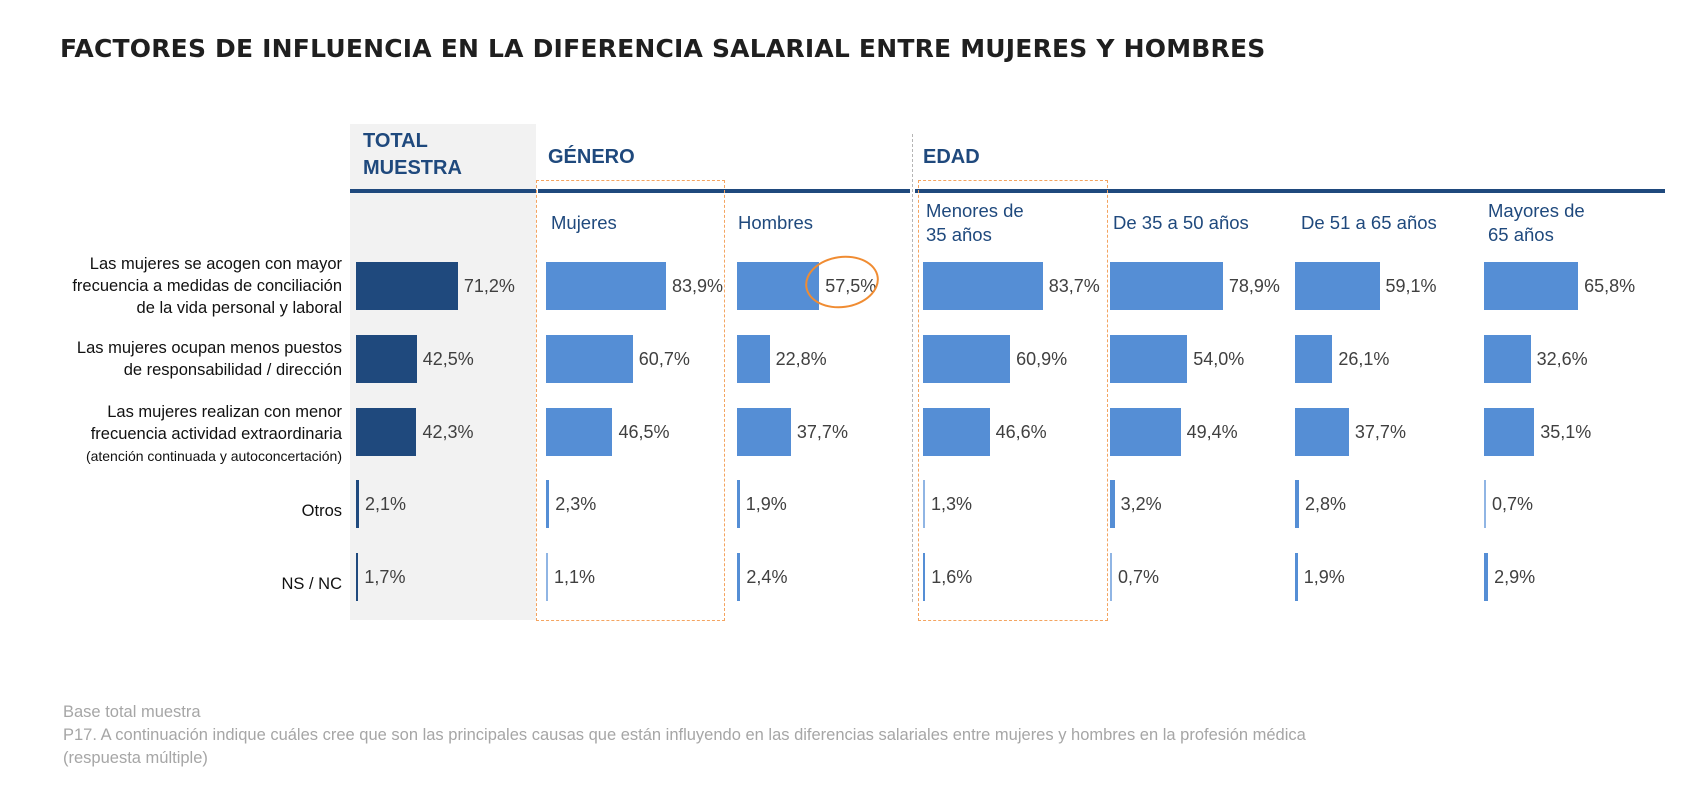  What do you see at coordinates (951, 157) in the screenshot?
I see `group-header-edad: EDAD` at bounding box center [951, 157].